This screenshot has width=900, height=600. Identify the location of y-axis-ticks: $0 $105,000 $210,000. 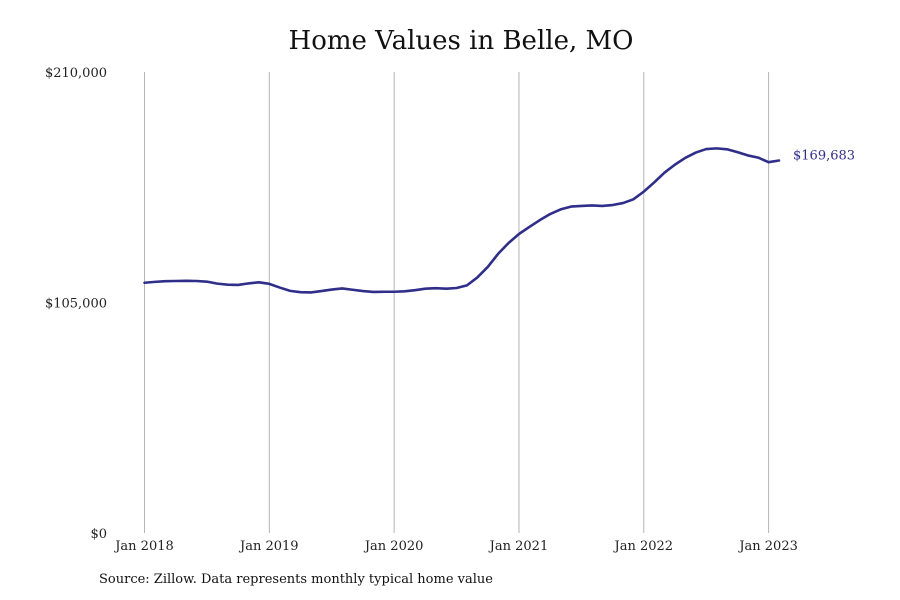
(76, 304).